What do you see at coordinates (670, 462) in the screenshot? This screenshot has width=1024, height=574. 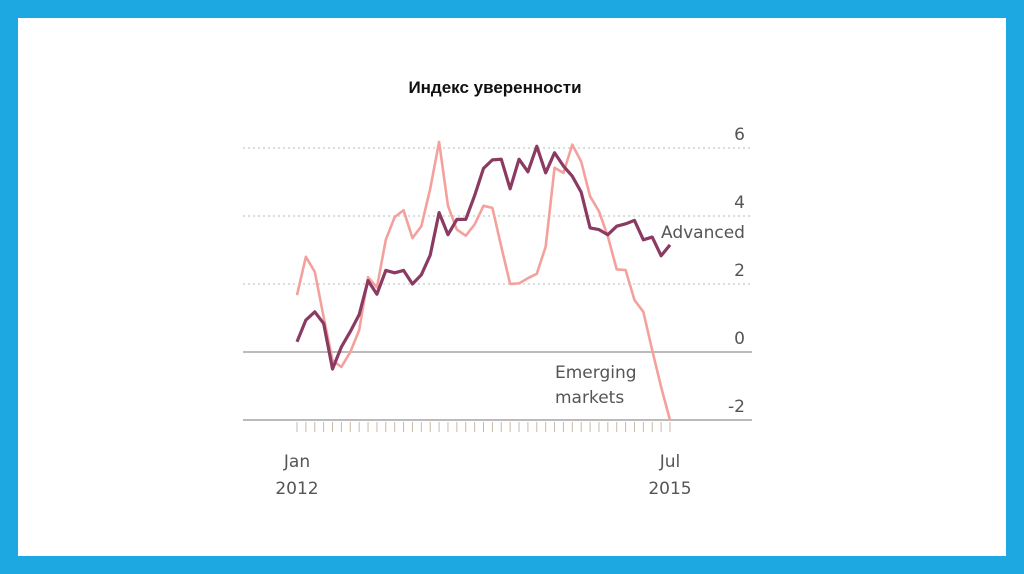 I see `x-tick-month: Jul` at bounding box center [670, 462].